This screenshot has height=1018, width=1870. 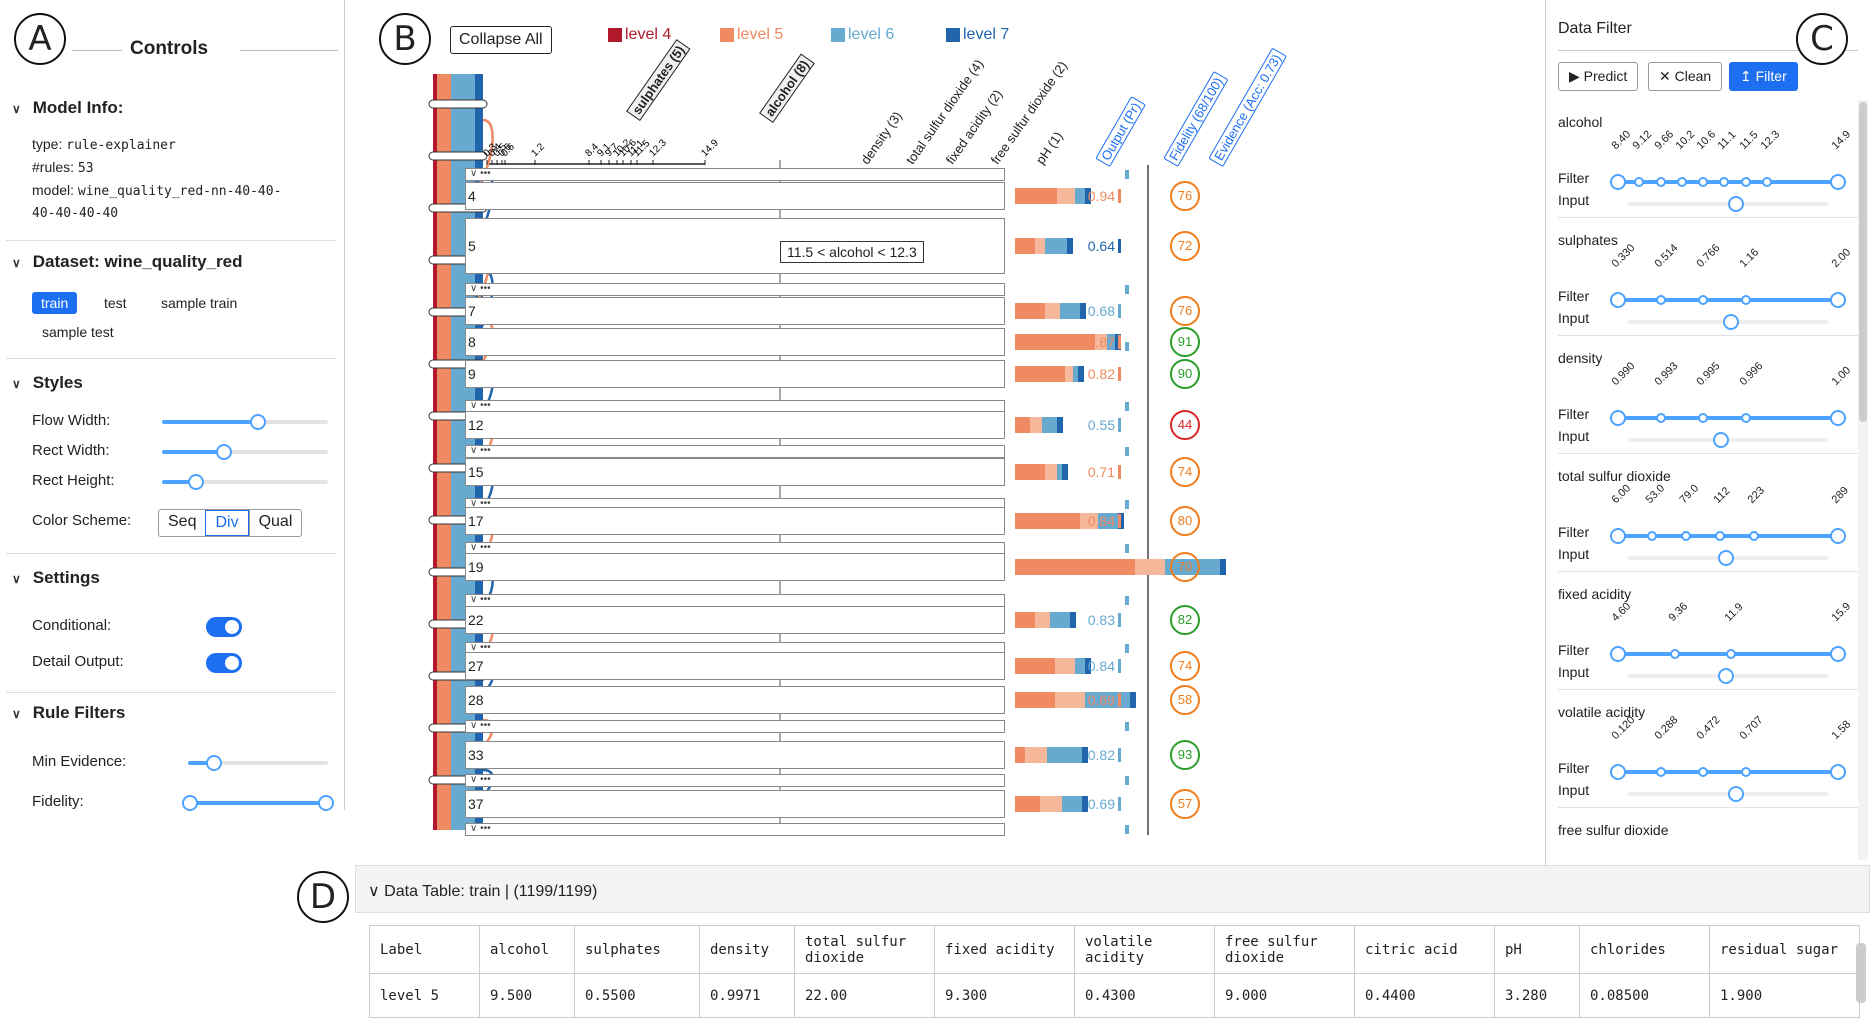 What do you see at coordinates (1598, 76) in the screenshot?
I see `predict-button: ▶ Predict` at bounding box center [1598, 76].